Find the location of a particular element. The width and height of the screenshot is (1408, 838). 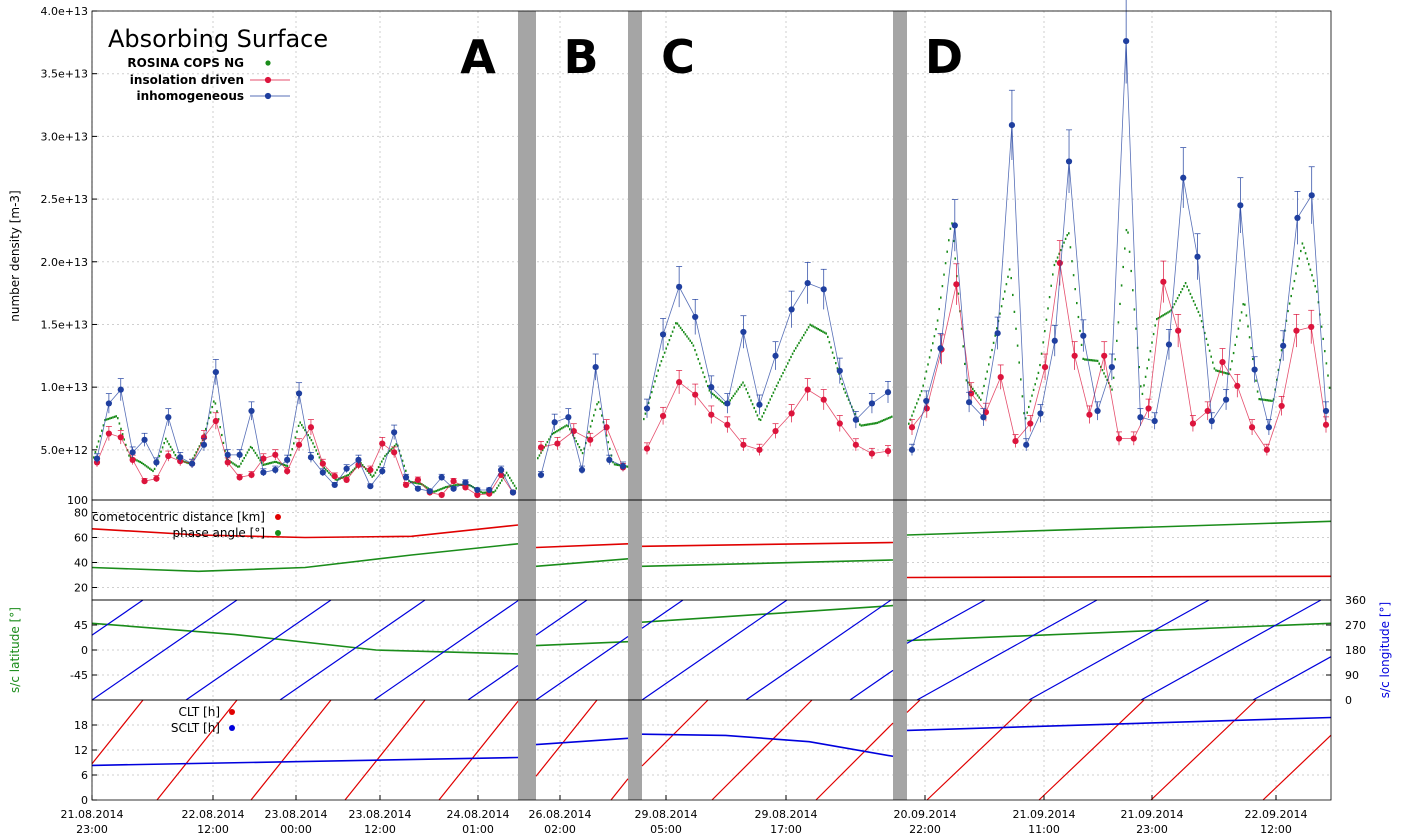

x-tick-label-time: 17:00 is located at coordinates (786, 829).